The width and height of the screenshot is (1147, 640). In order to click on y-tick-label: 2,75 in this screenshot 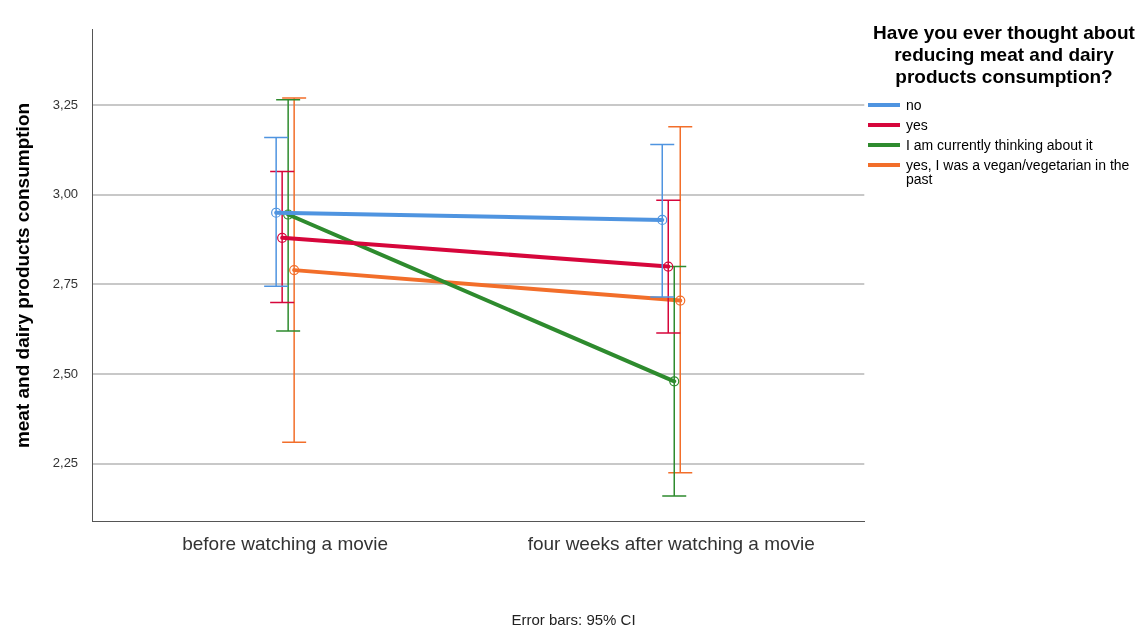, I will do `click(65, 284)`.